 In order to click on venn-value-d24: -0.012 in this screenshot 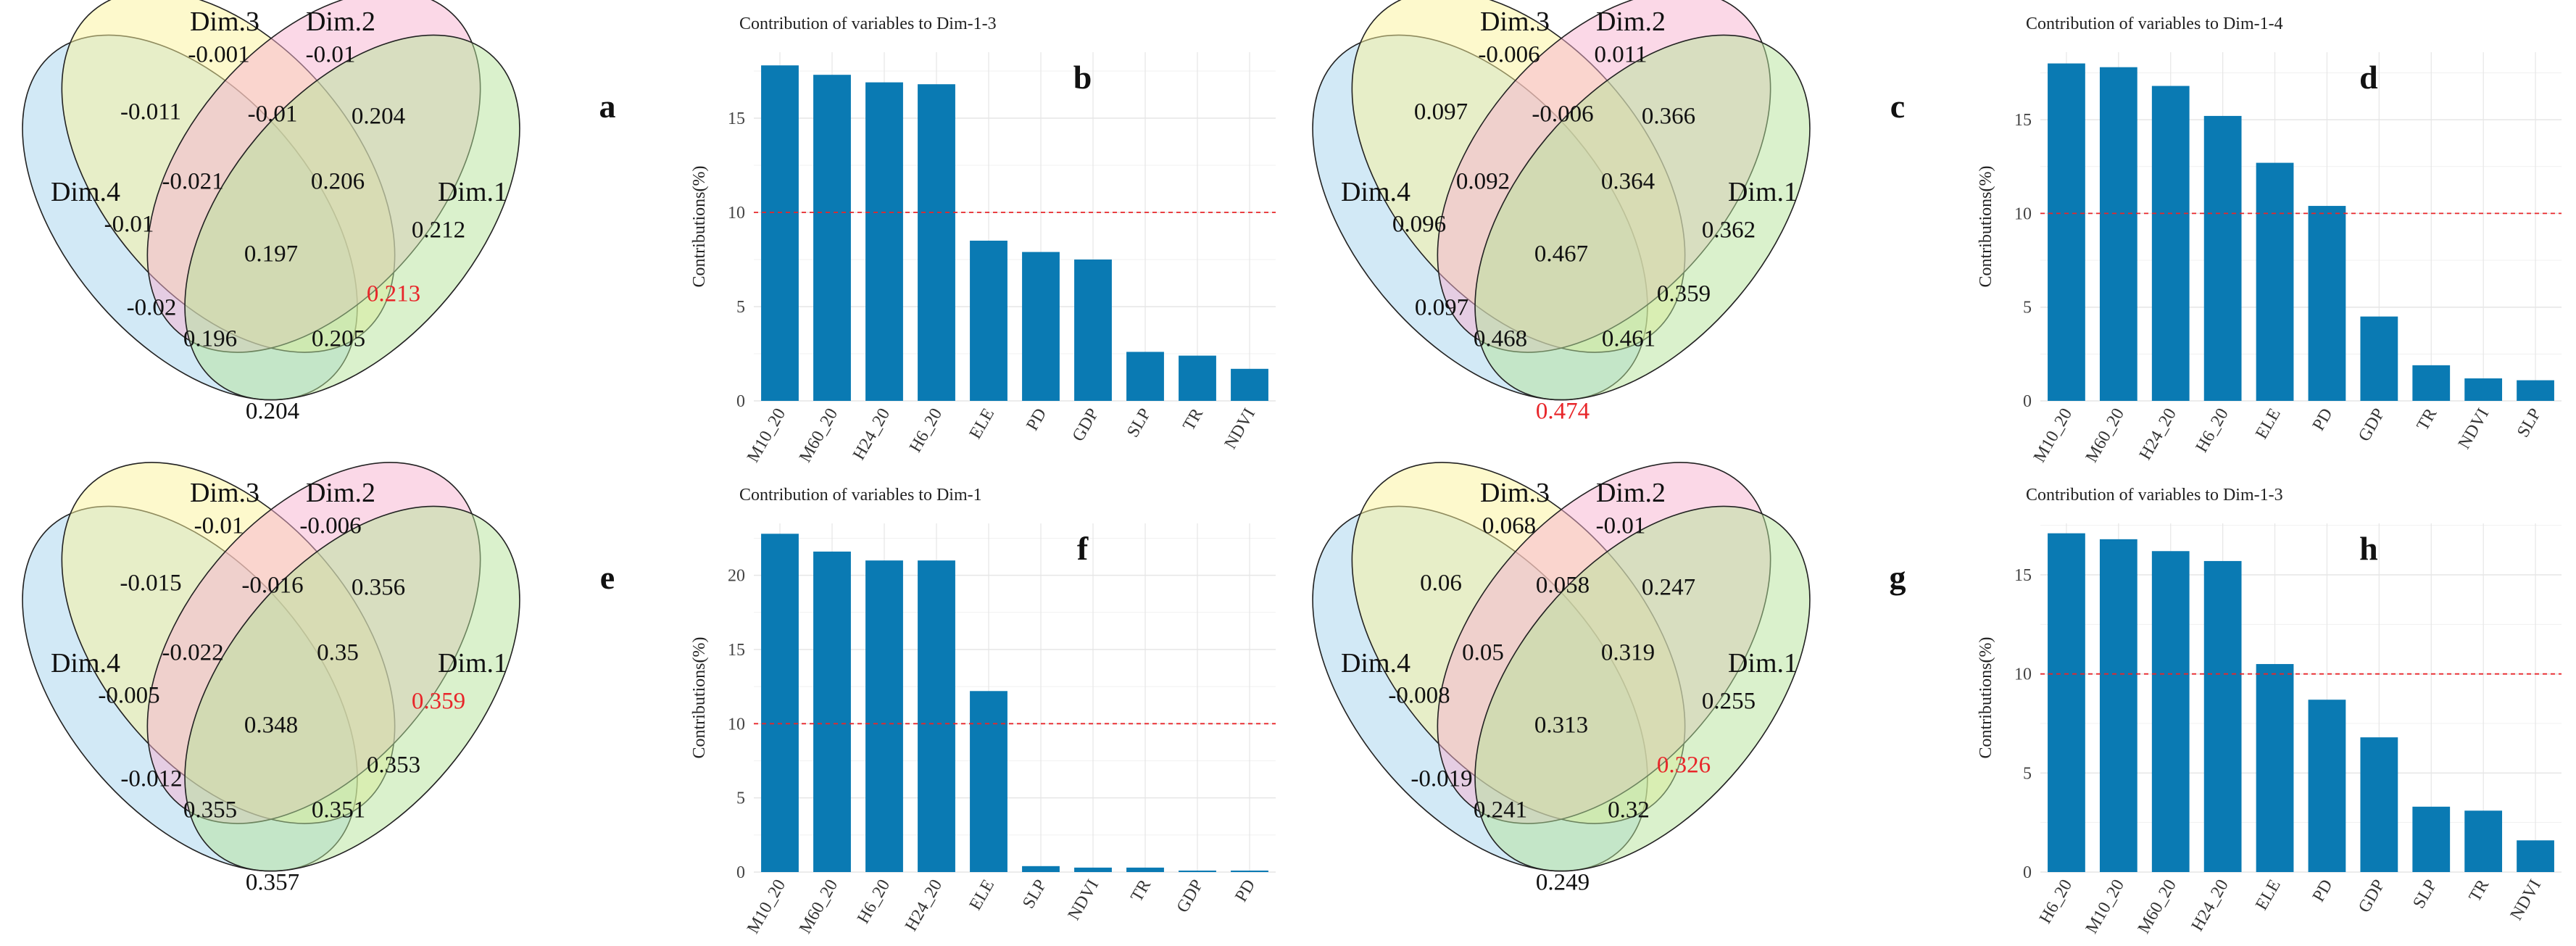, I will do `click(151, 779)`.